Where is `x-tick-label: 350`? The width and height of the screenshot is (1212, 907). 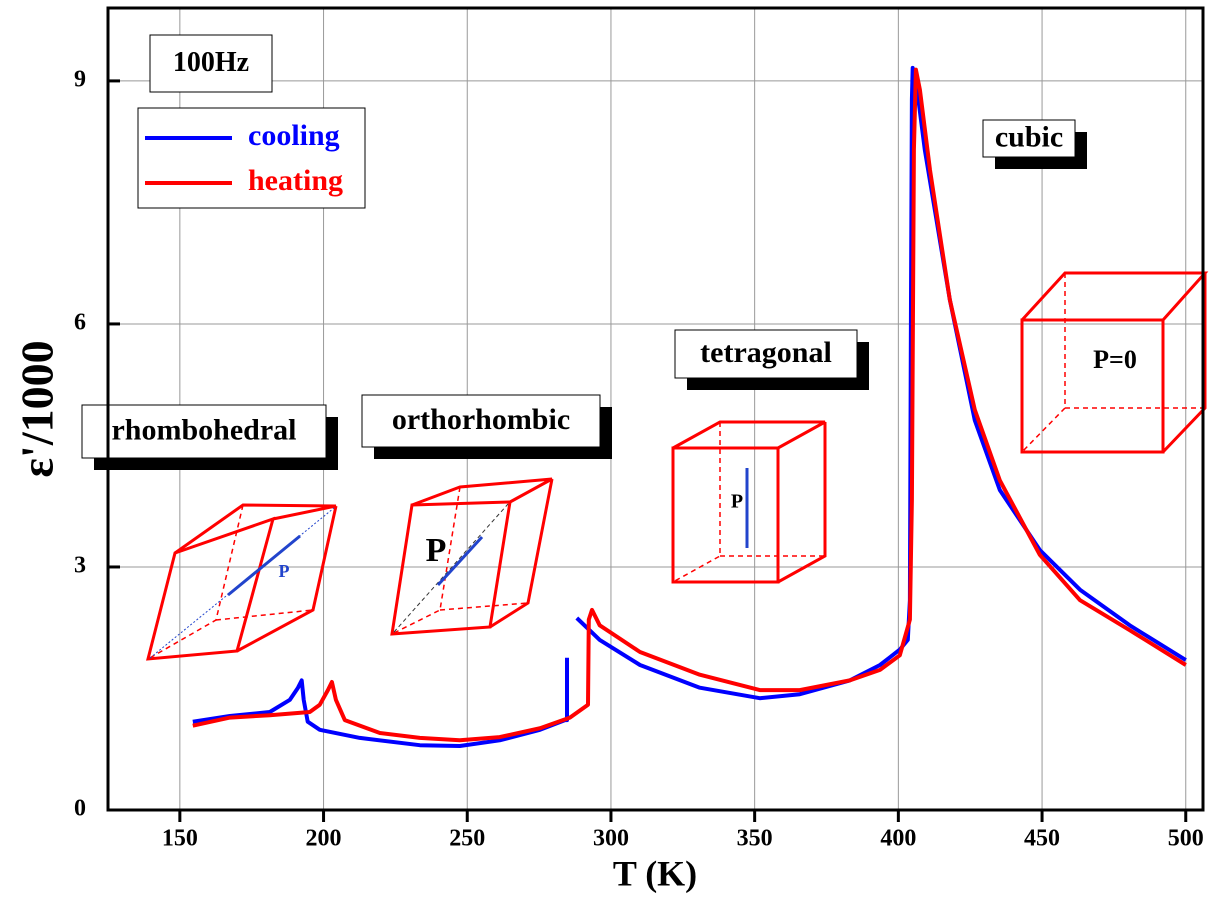 x-tick-label: 350 is located at coordinates (755, 839).